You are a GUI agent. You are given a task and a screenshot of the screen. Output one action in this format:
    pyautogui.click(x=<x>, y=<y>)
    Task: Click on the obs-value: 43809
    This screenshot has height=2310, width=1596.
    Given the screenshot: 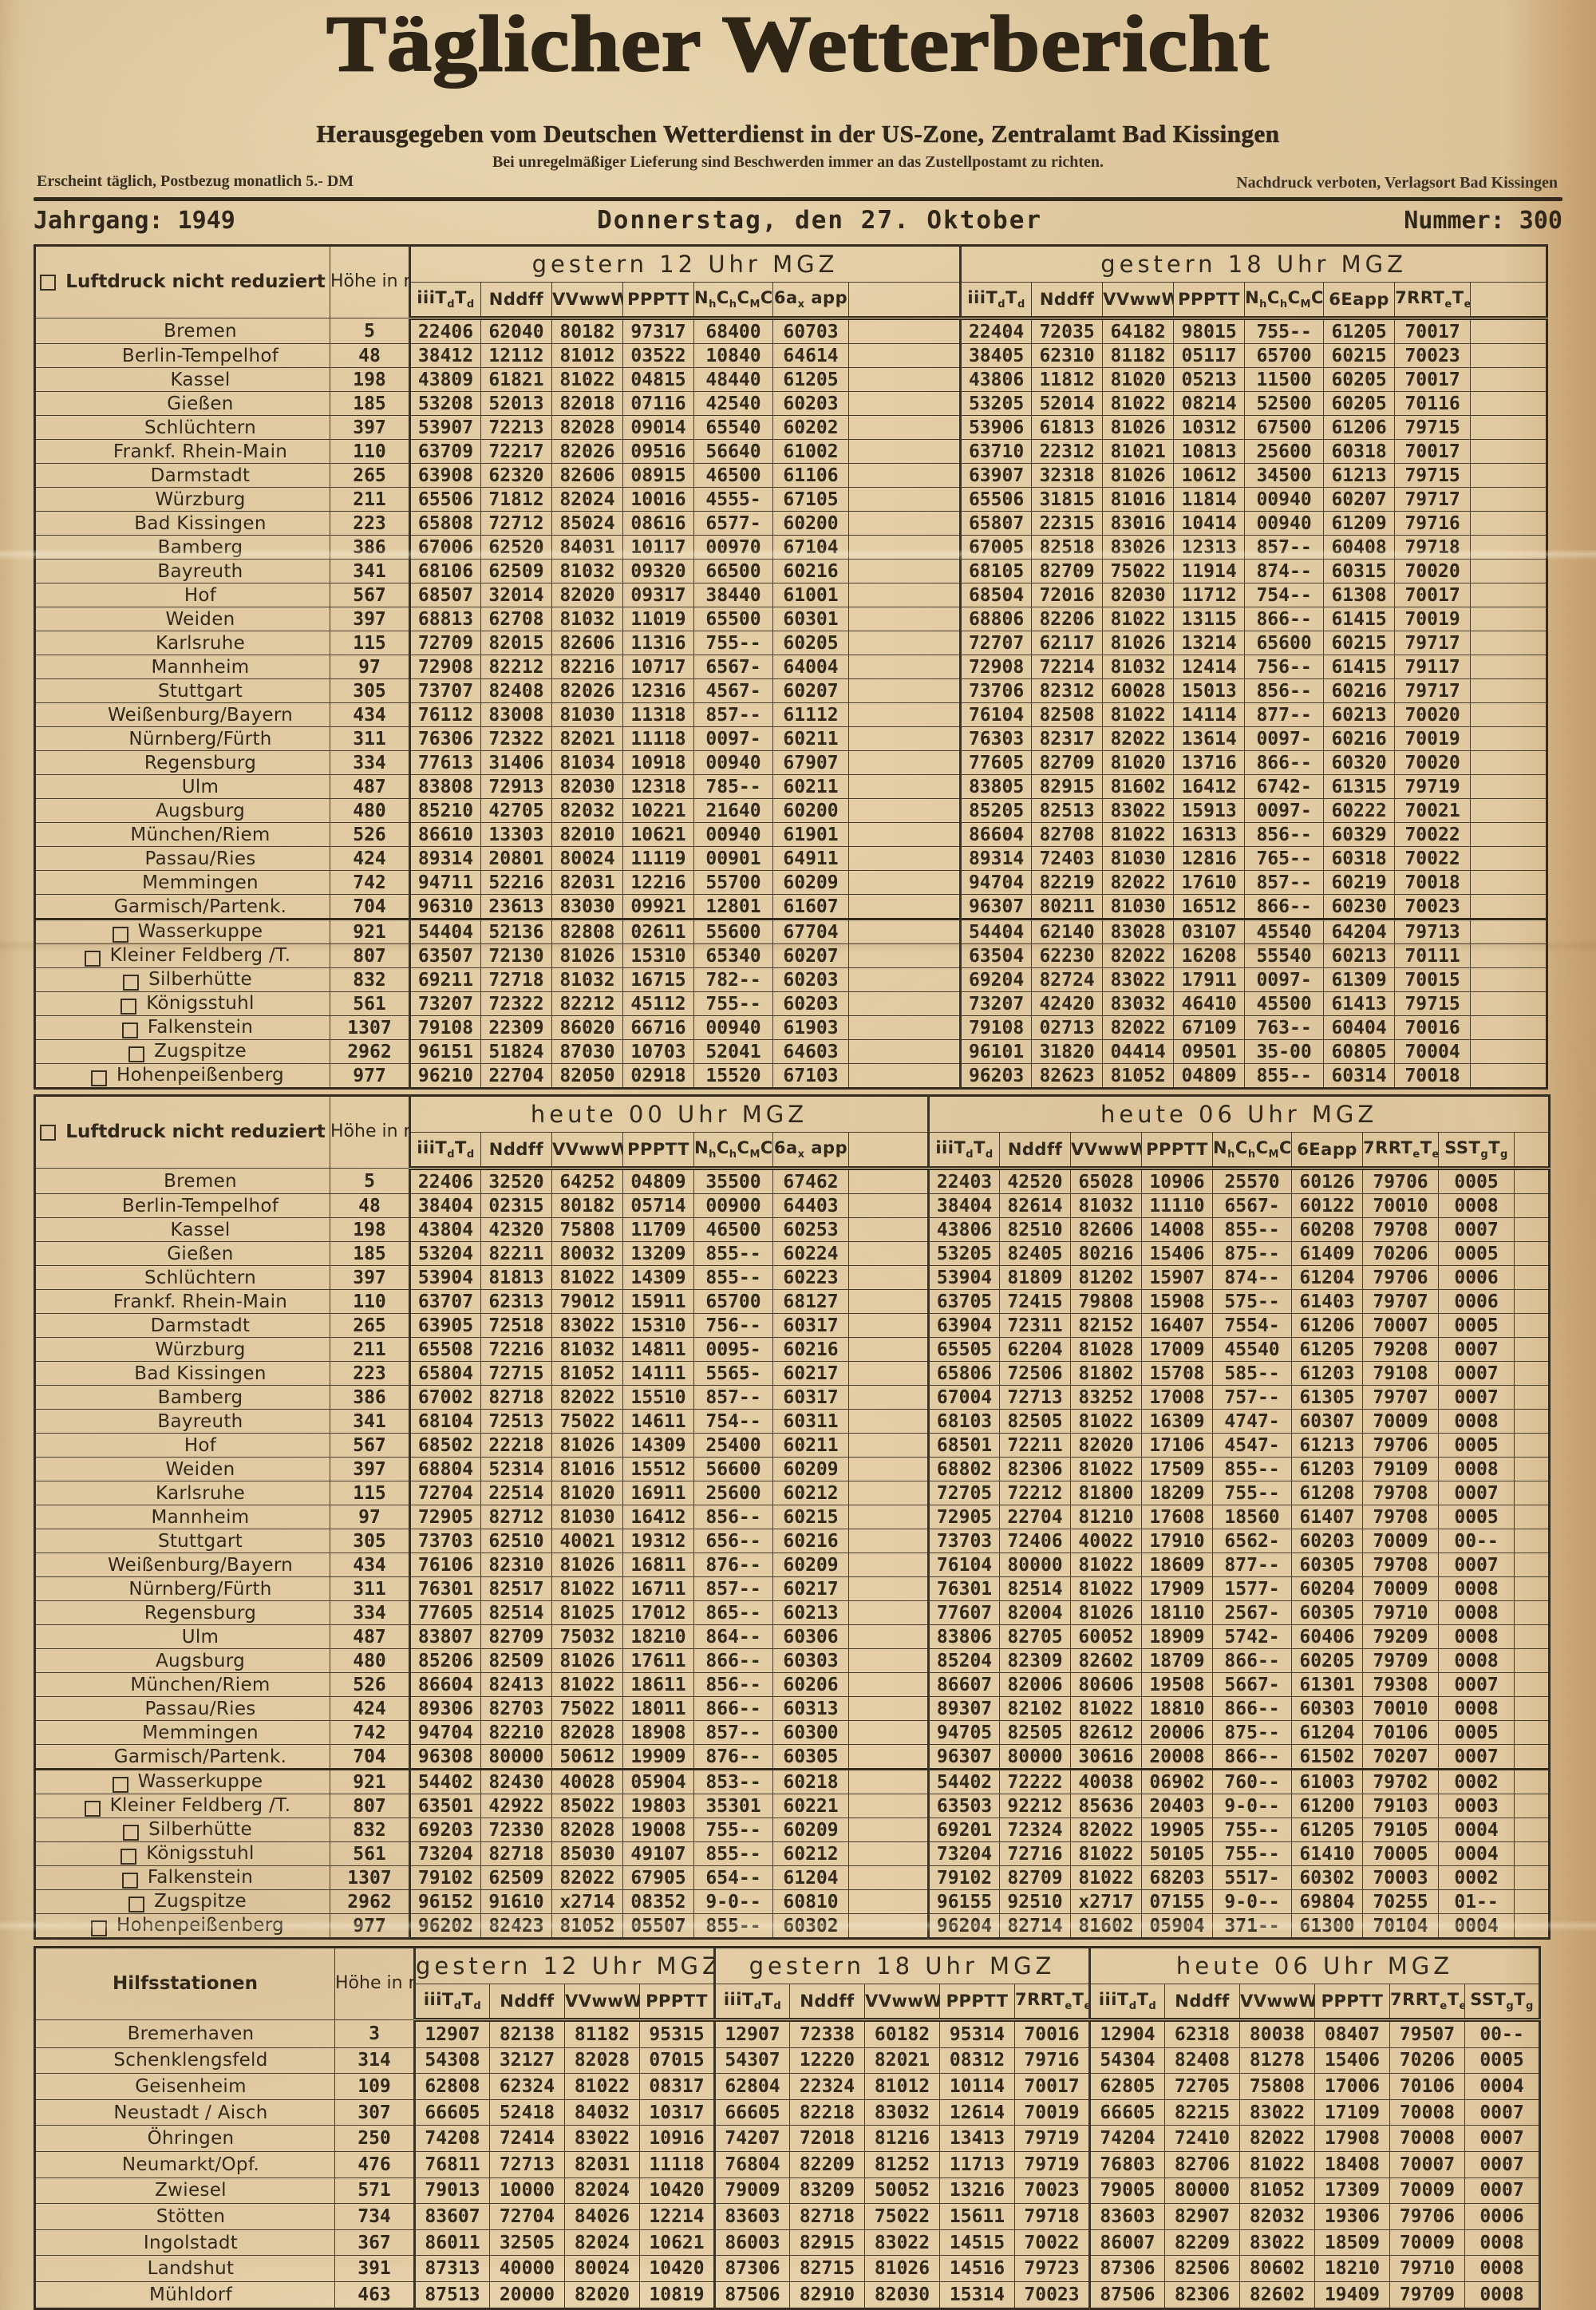 What is the action you would take?
    pyautogui.click(x=445, y=379)
    